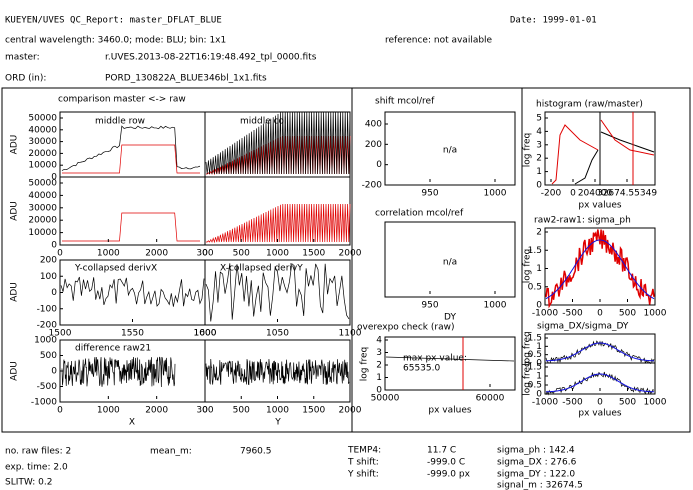 Image resolution: width=693 pixels, height=490 pixels. I want to click on label: -999.0 px, so click(449, 475).